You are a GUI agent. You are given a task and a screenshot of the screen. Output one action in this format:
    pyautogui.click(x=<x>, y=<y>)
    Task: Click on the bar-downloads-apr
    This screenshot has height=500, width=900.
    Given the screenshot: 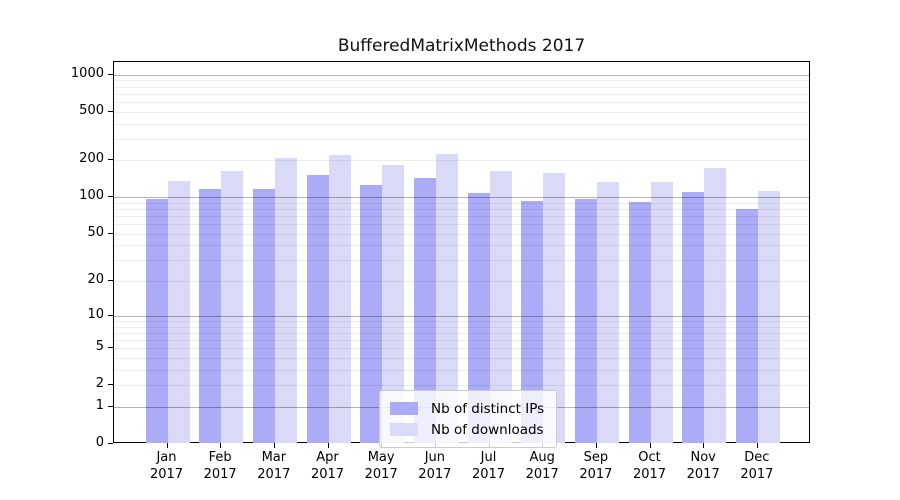 What is the action you would take?
    pyautogui.click(x=339, y=299)
    